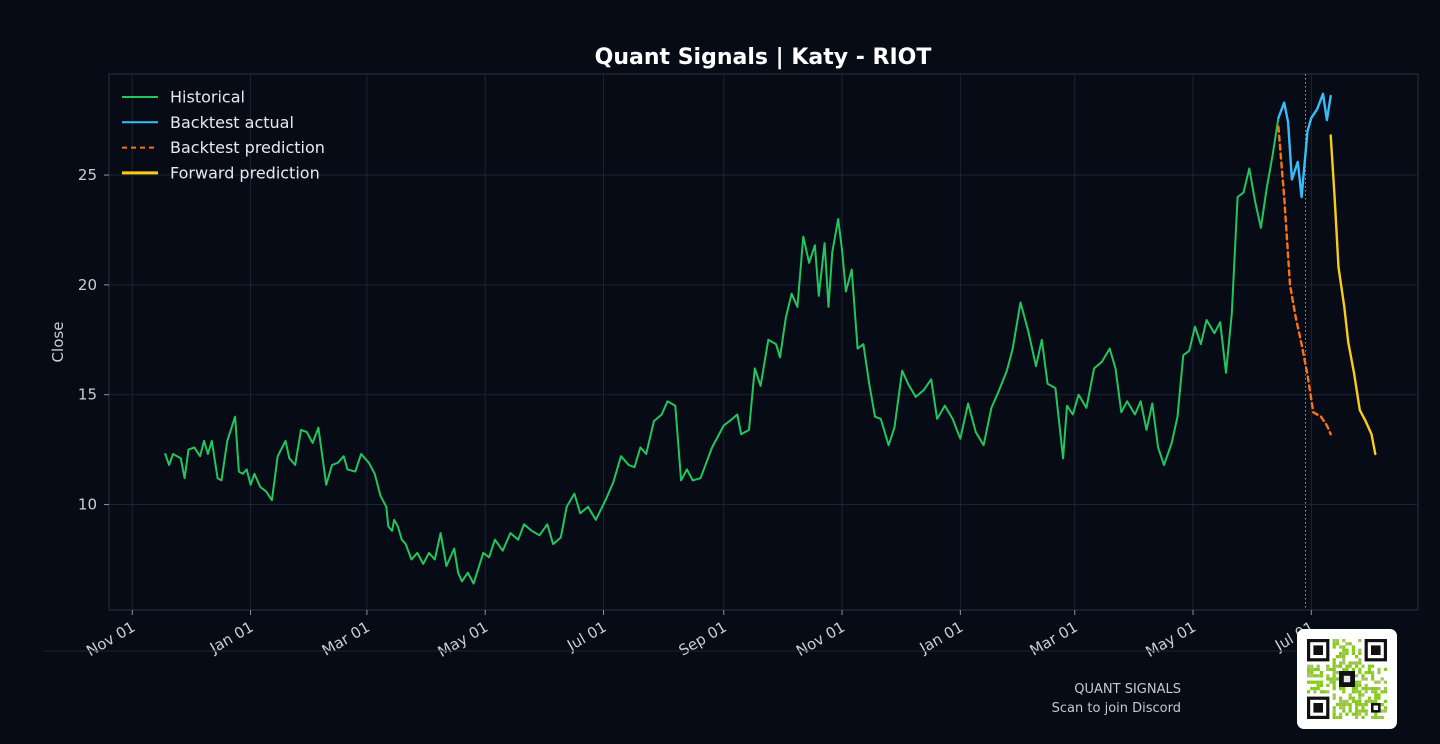  Describe the element at coordinates (1116, 708) in the screenshot. I see `footer-tagline: Scan to join Discord` at that location.